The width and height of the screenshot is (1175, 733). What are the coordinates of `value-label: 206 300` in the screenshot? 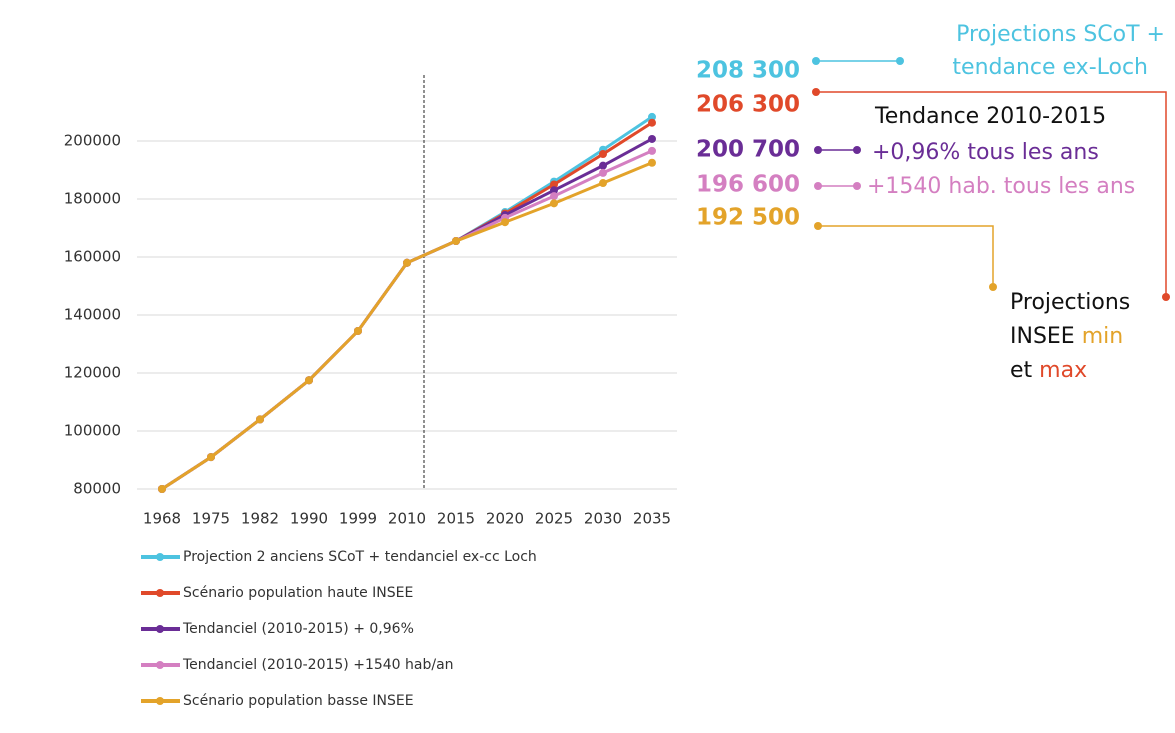 It's located at (748, 105).